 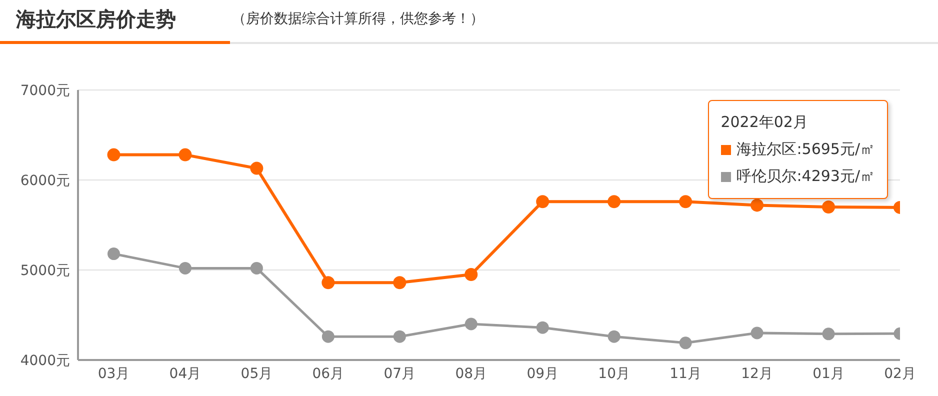 I want to click on annotation: 2022年02月, so click(x=764, y=122).